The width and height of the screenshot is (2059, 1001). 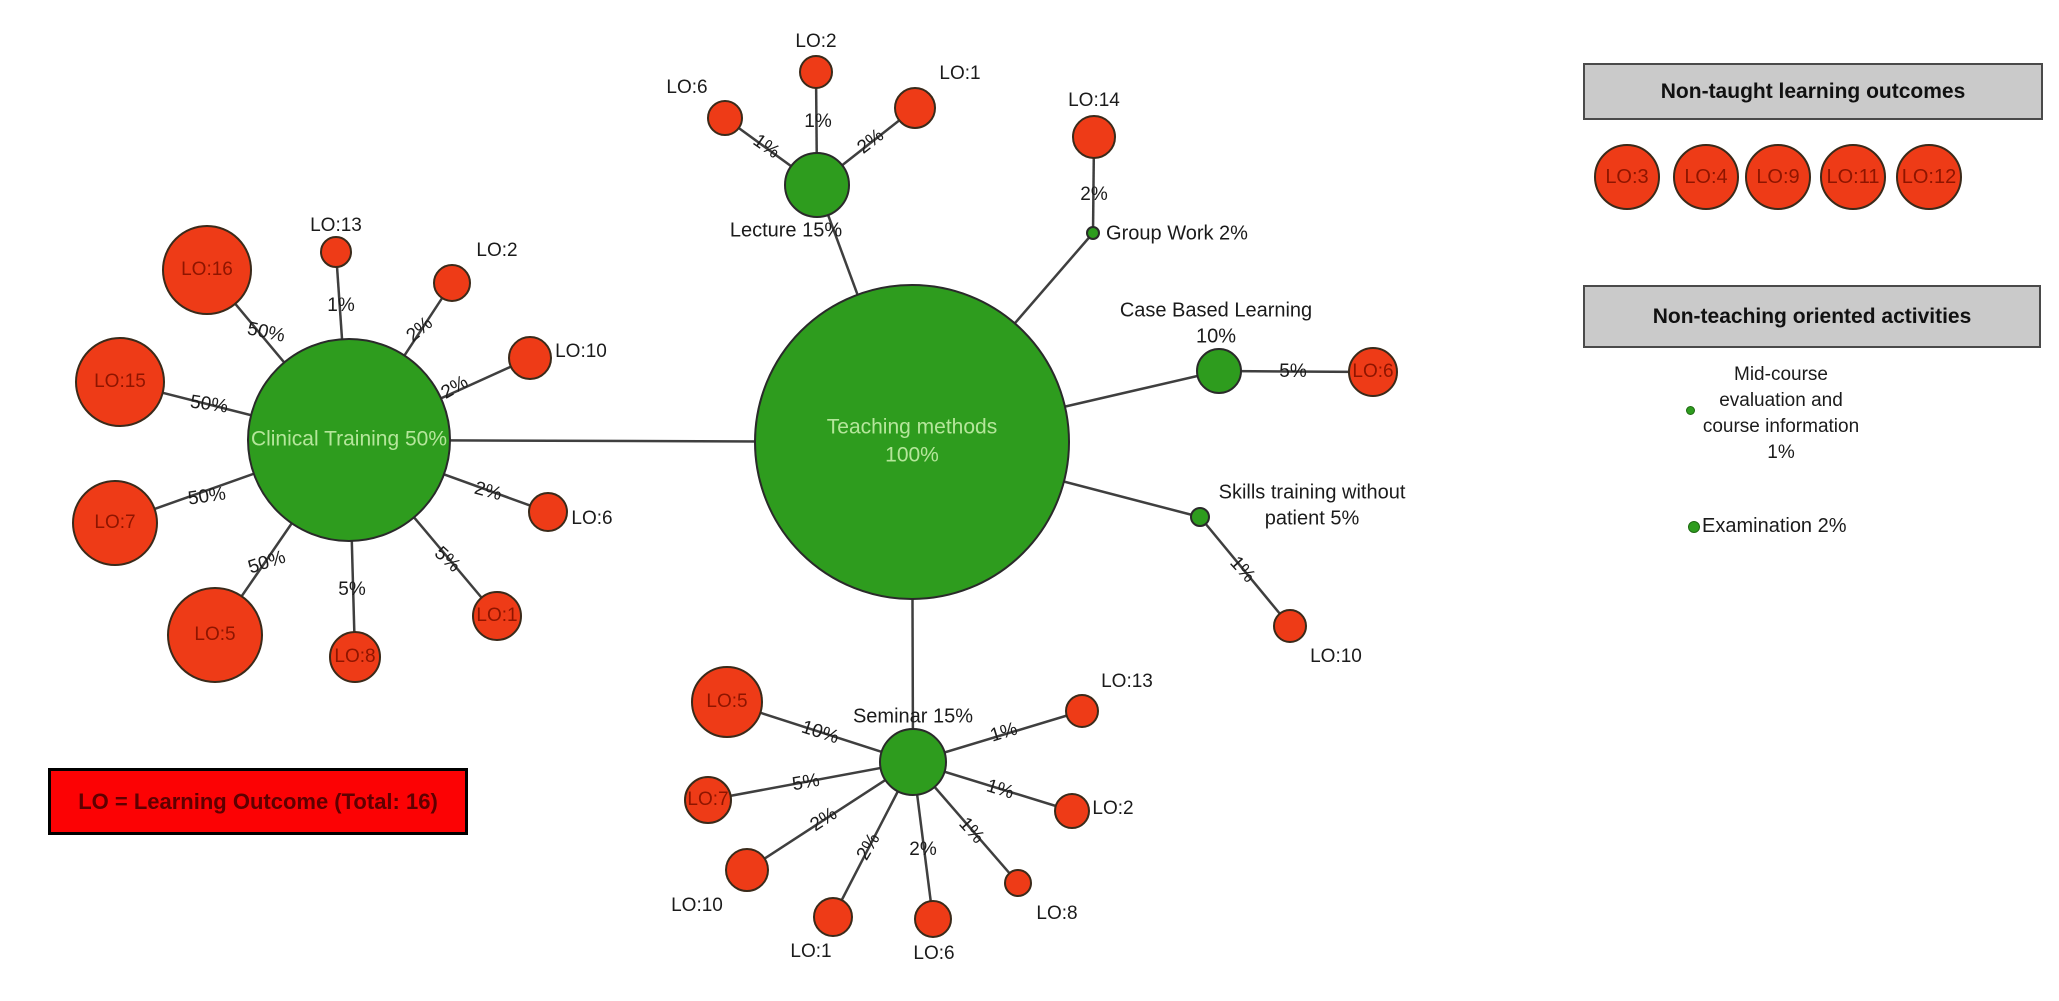 What do you see at coordinates (1778, 177) in the screenshot?
I see `legend-outcome-lo9: LO:9` at bounding box center [1778, 177].